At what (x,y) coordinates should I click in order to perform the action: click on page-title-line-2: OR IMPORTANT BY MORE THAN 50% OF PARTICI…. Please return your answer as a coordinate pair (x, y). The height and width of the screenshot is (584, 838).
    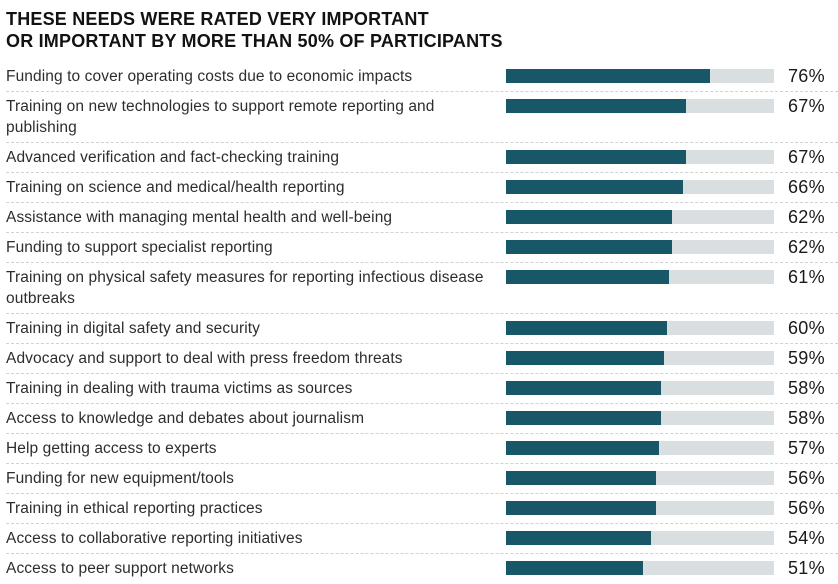
    Looking at the image, I should click on (254, 41).